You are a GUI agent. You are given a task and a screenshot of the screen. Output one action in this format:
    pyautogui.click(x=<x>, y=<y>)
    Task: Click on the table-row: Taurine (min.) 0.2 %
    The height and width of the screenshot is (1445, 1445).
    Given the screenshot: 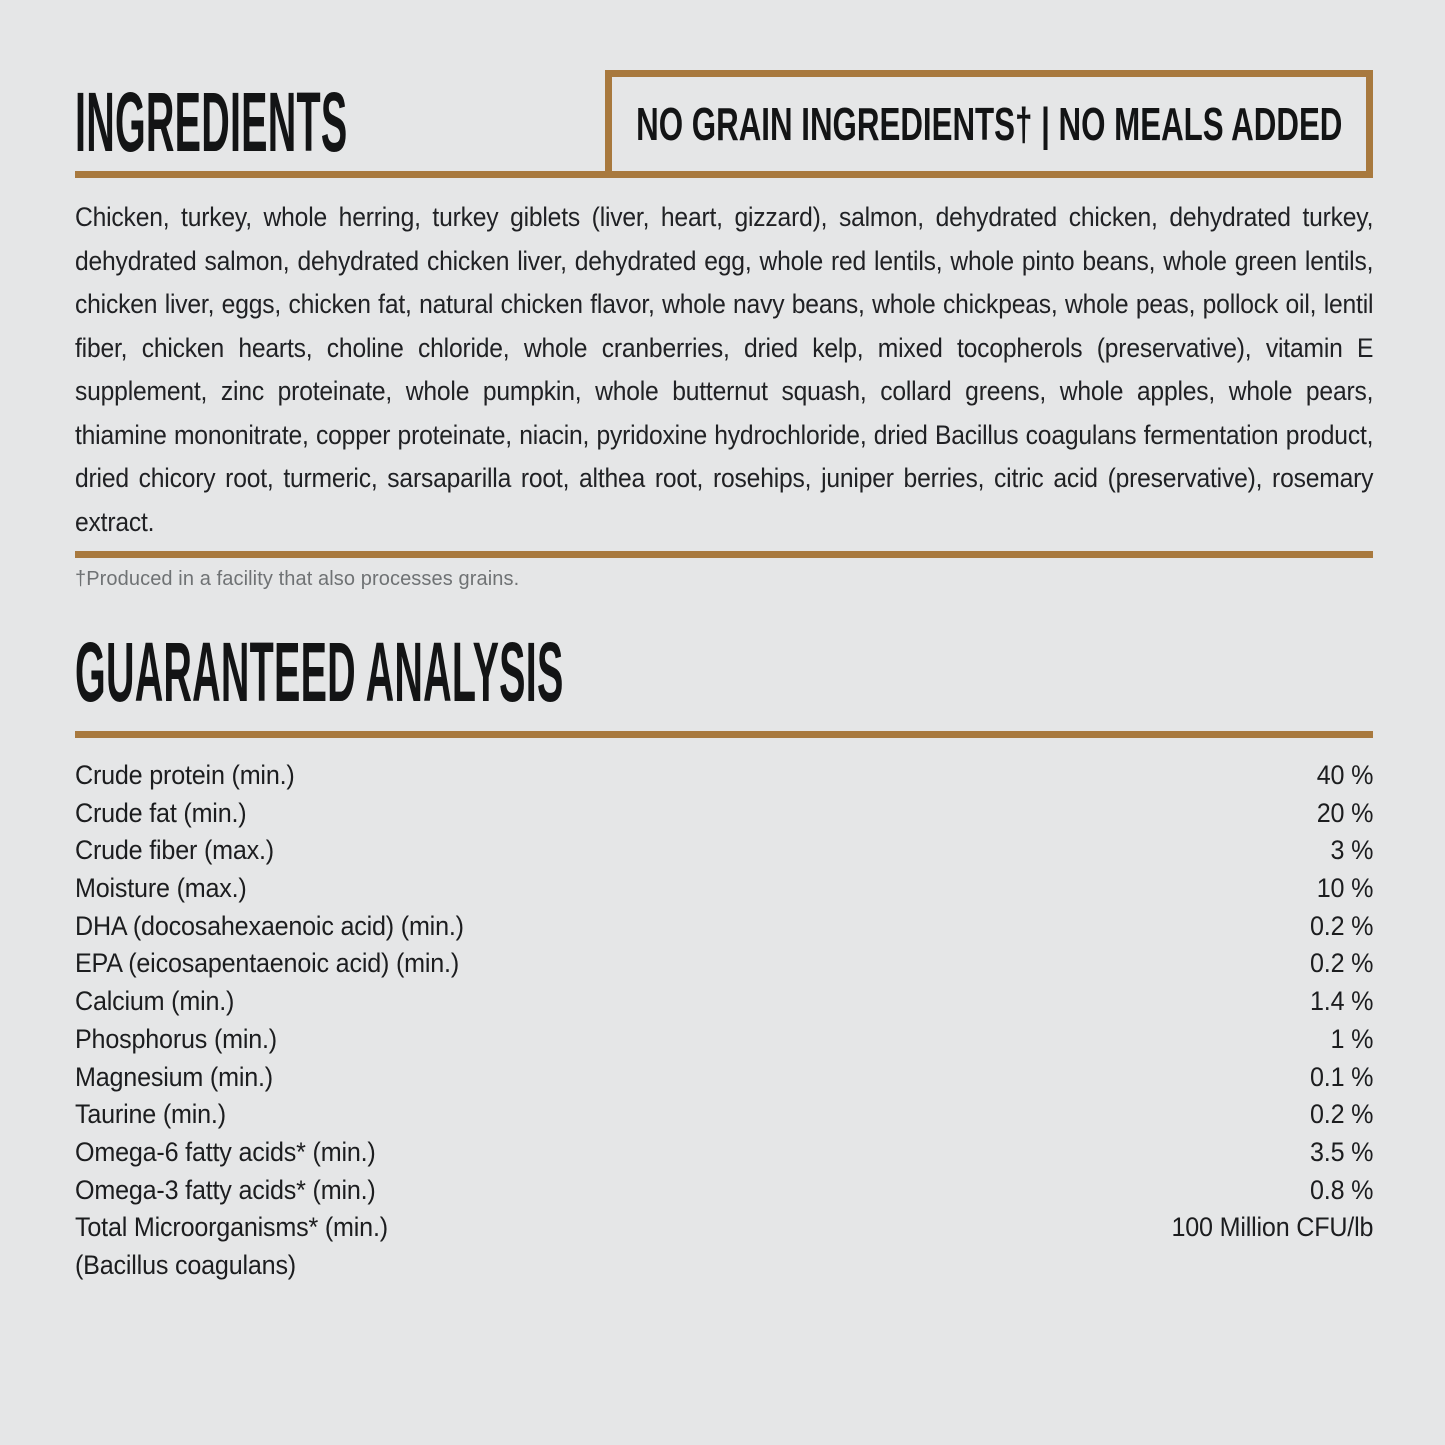 What is the action you would take?
    pyautogui.click(x=724, y=1115)
    